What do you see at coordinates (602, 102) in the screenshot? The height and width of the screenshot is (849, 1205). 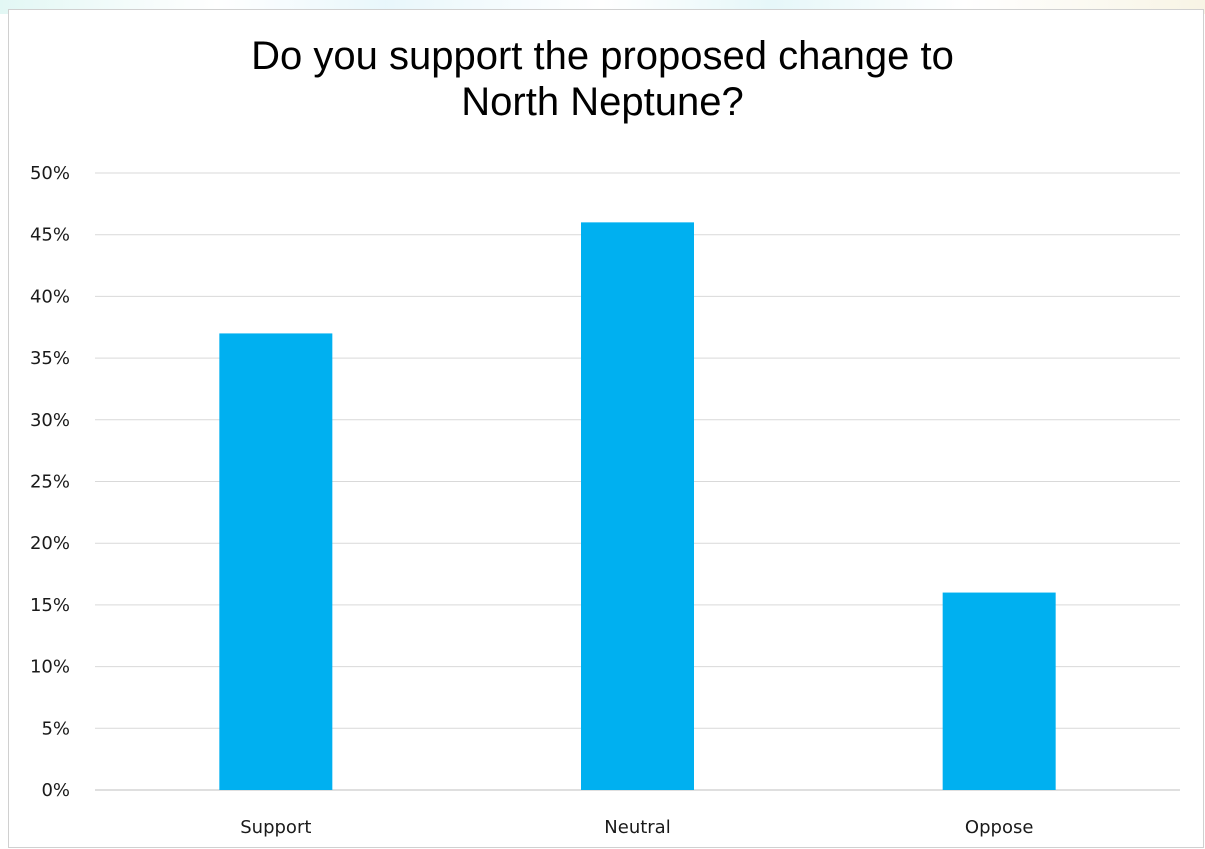 I see `chart-title-line-2: North Neptune?` at bounding box center [602, 102].